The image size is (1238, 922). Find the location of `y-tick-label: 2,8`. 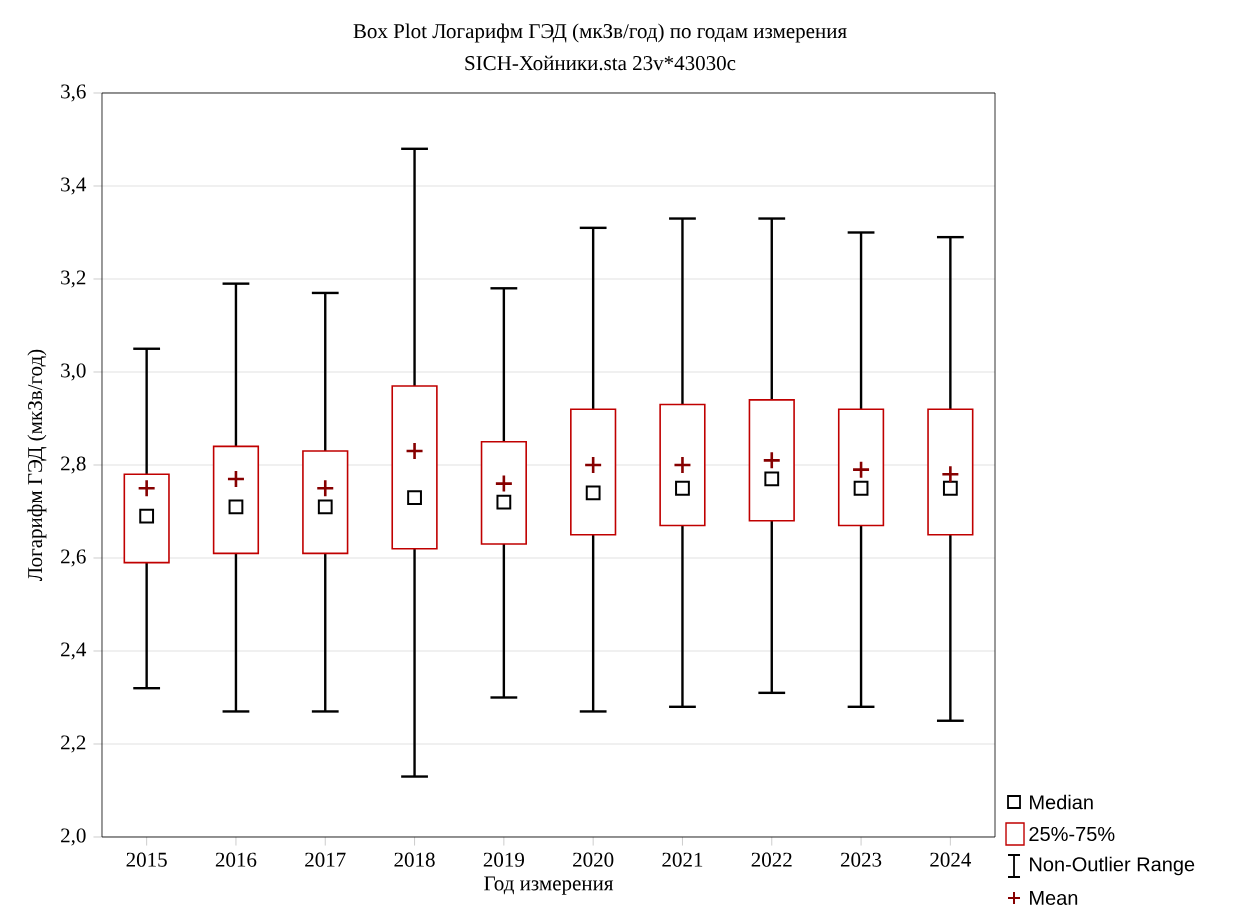

y-tick-label: 2,8 is located at coordinates (73, 465).